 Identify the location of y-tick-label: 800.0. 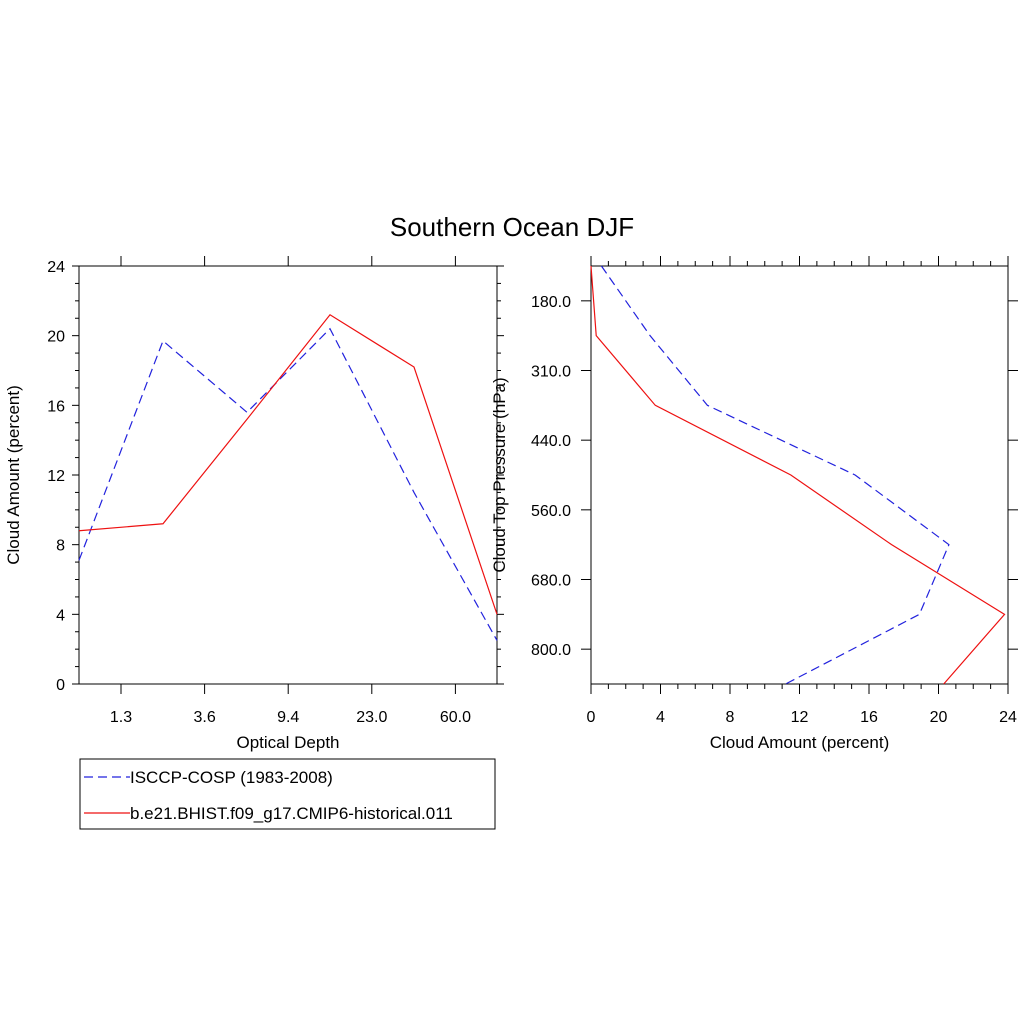
(551, 650).